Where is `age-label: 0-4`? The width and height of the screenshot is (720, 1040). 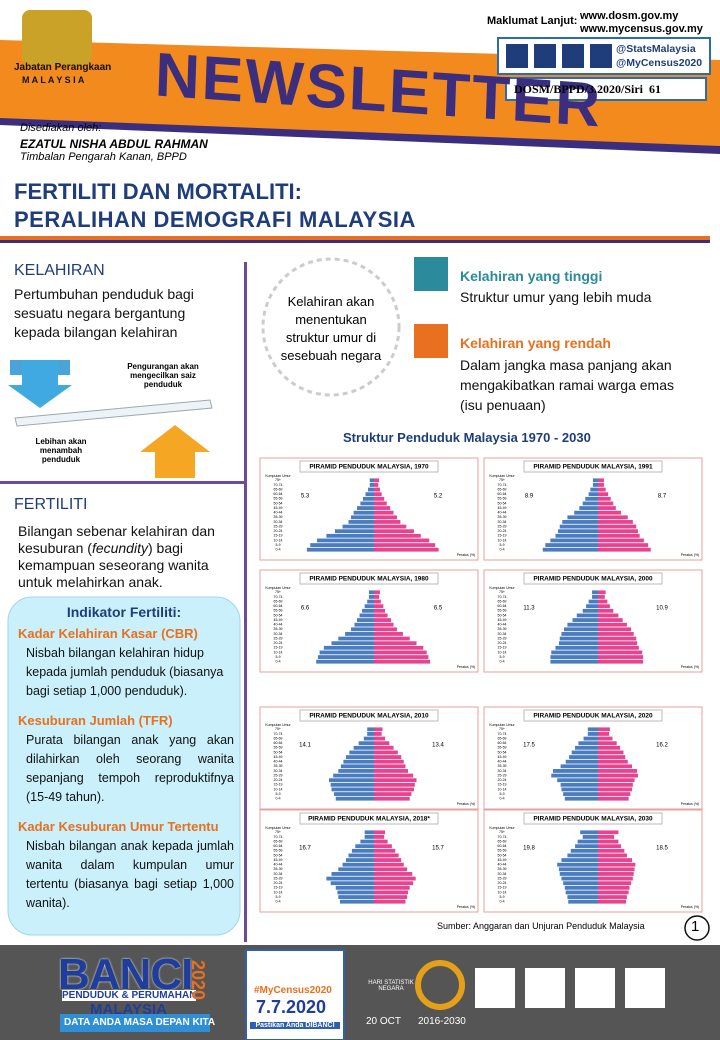
age-label: 0-4 is located at coordinates (501, 550).